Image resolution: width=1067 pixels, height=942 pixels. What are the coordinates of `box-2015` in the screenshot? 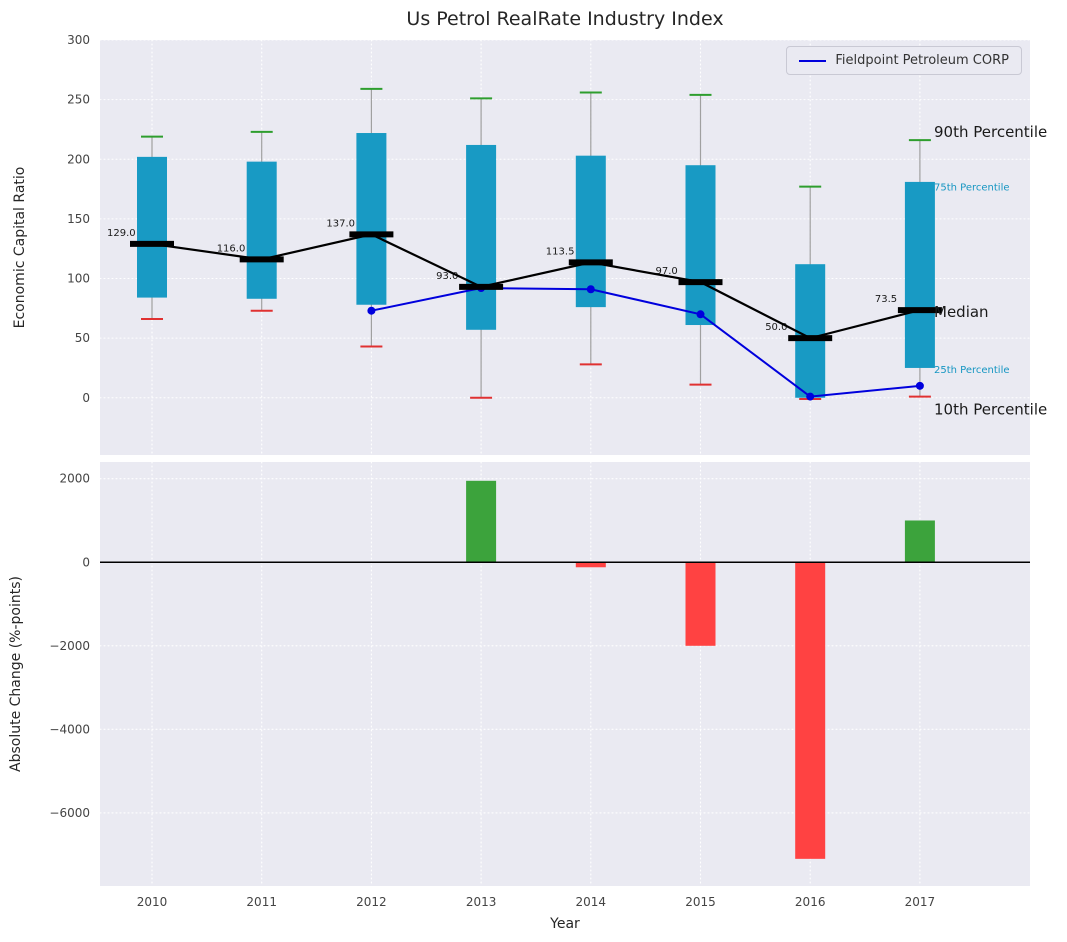 It's located at (700, 245).